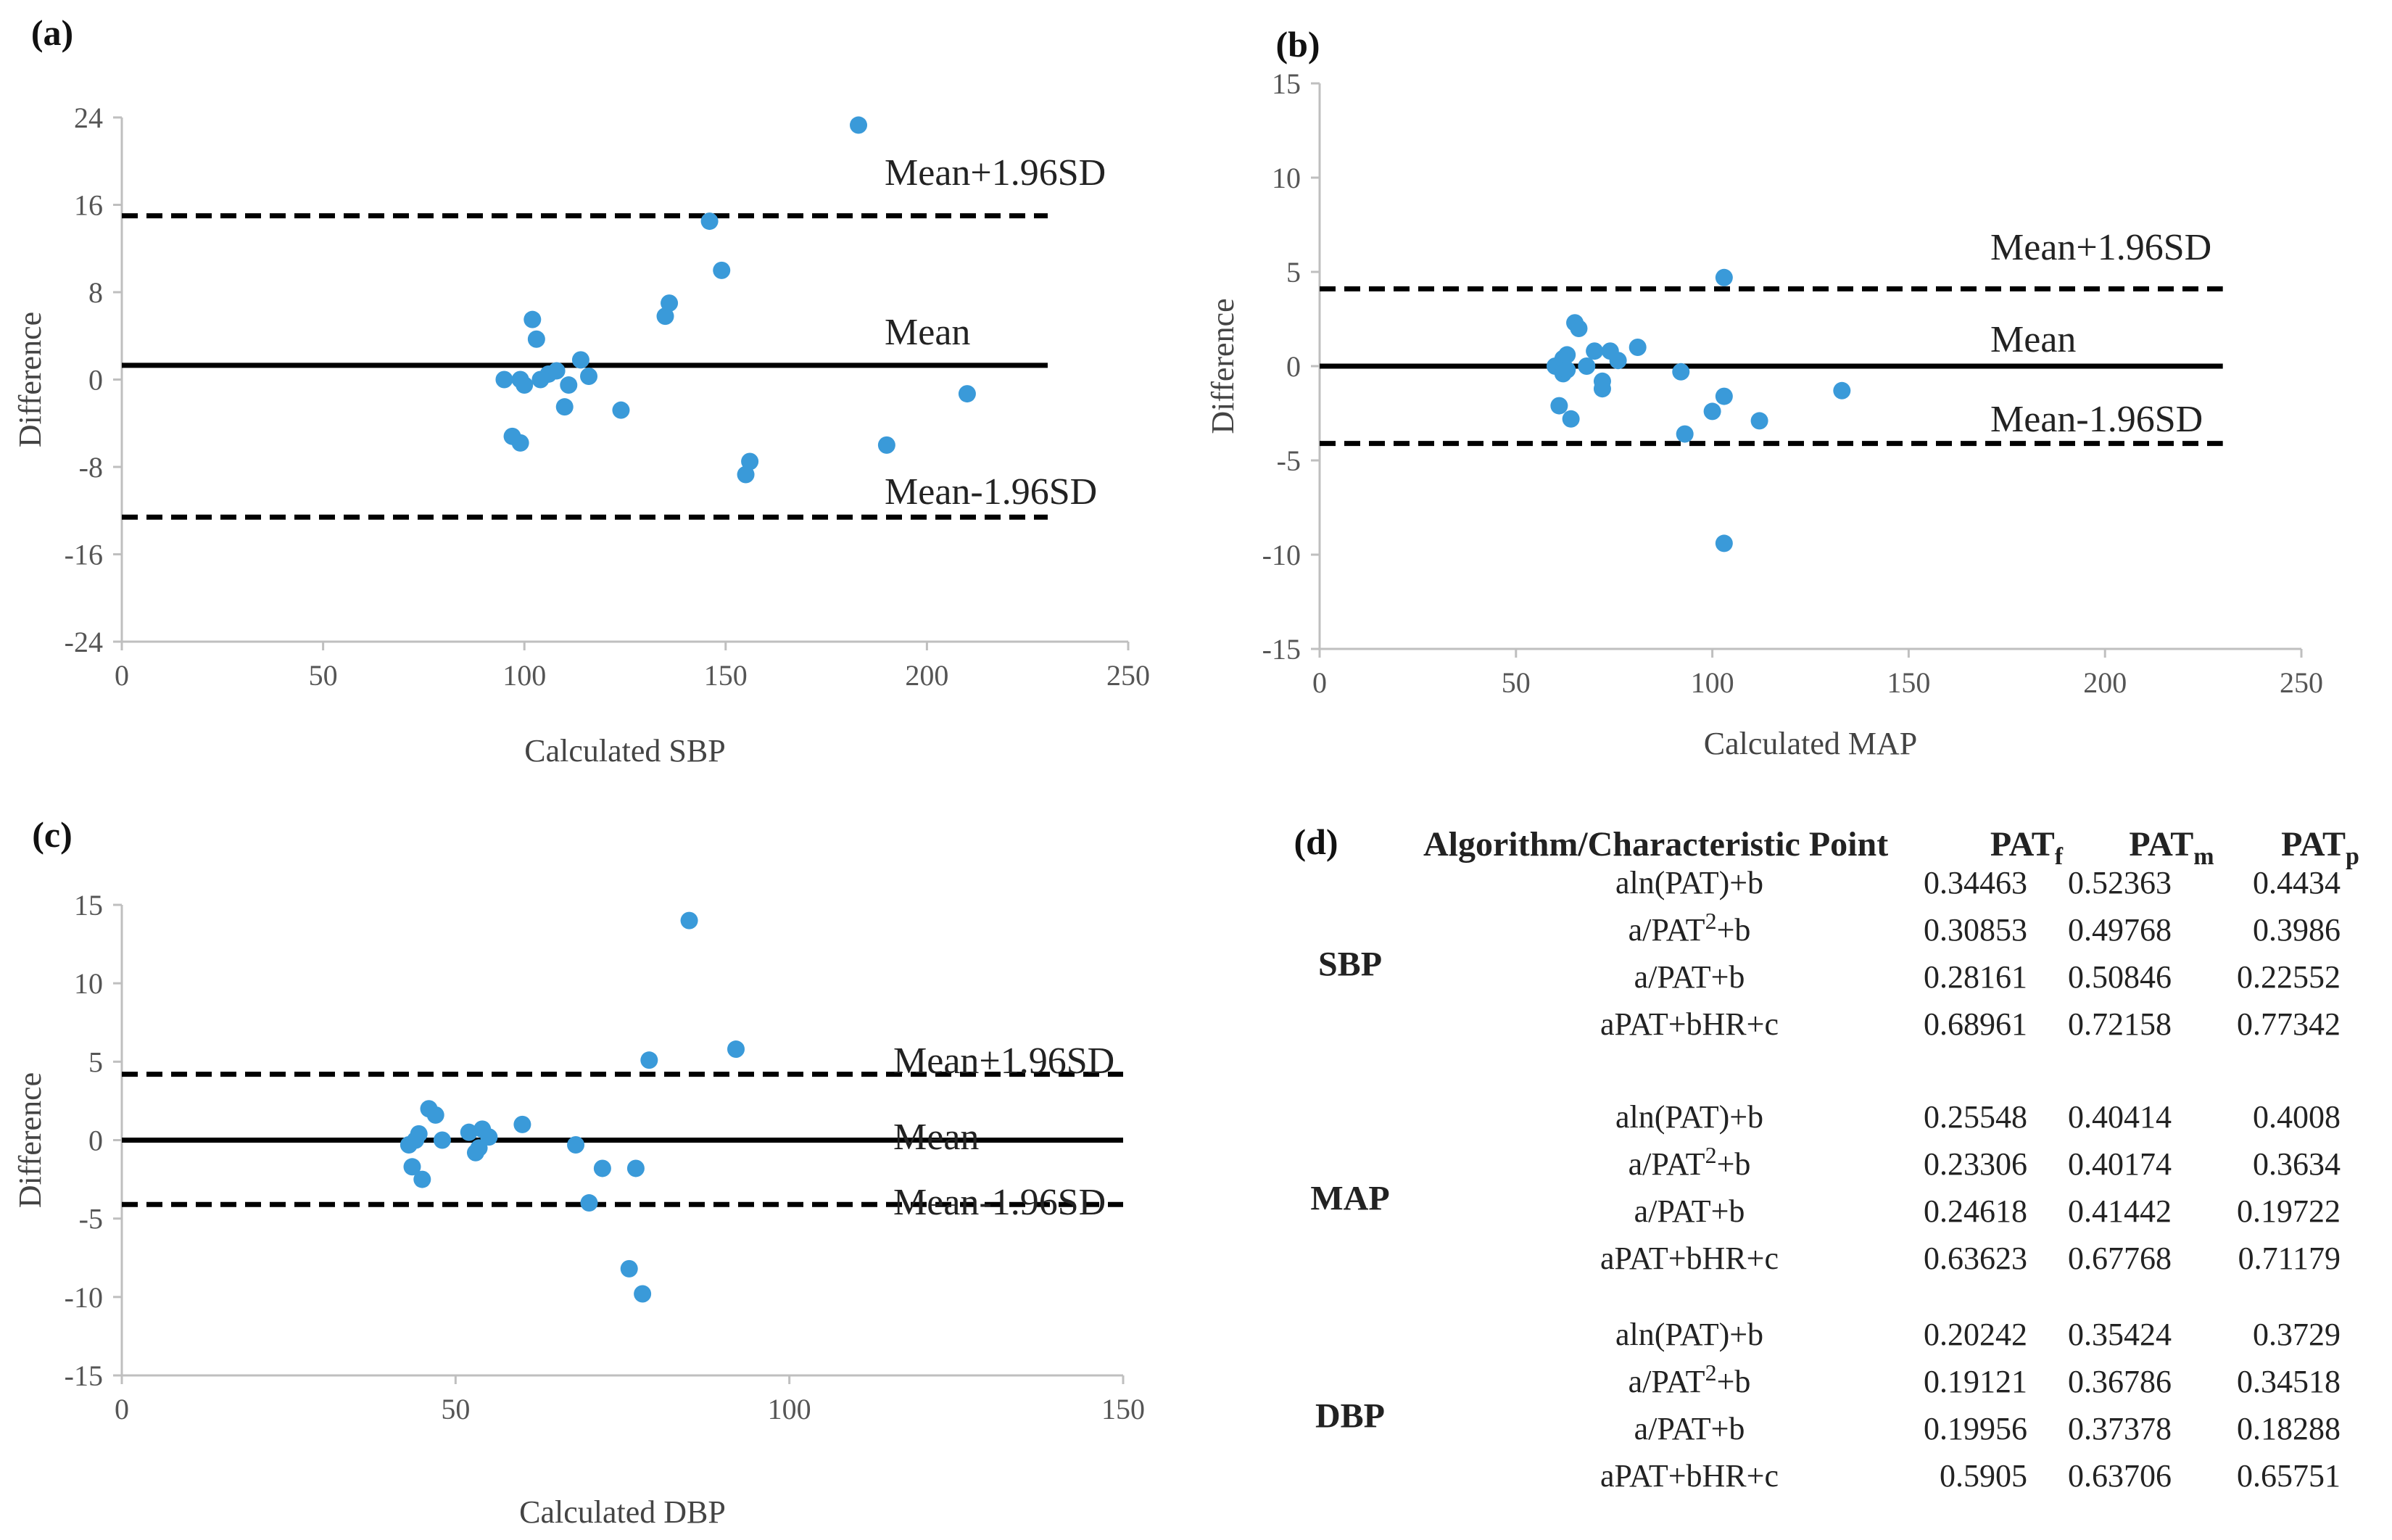 Image resolution: width=2392 pixels, height=1540 pixels. Describe the element at coordinates (926, 675) in the screenshot. I see `x-tick-label: 200` at that location.